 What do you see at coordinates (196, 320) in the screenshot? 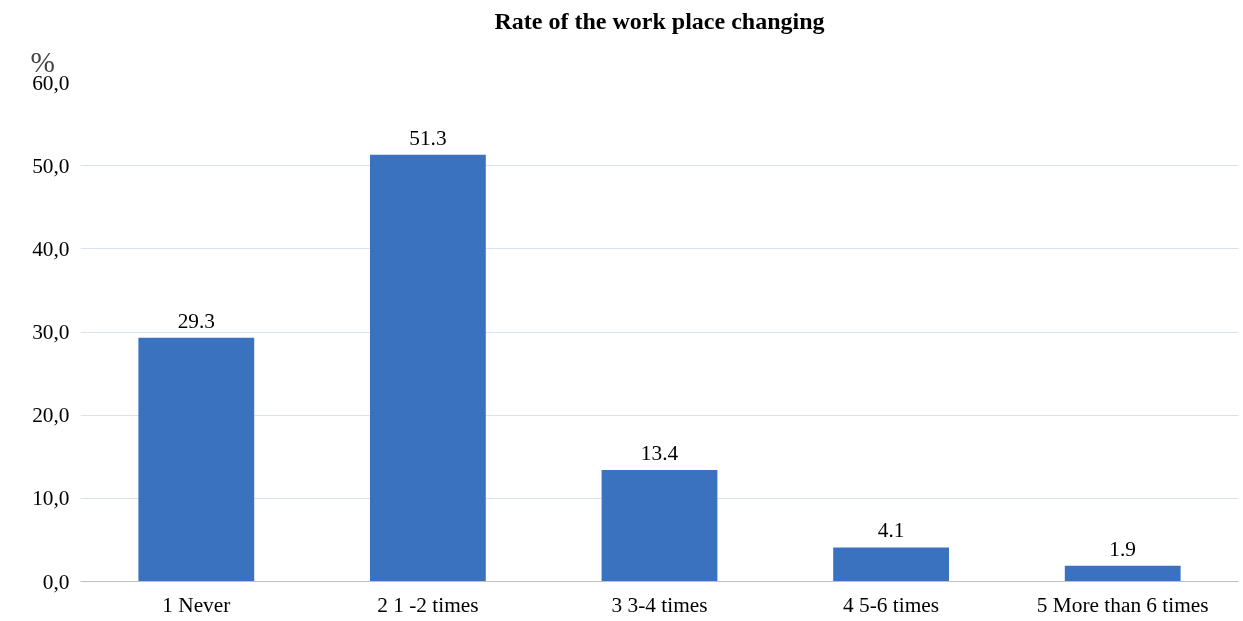
I see `data-label: 29.3` at bounding box center [196, 320].